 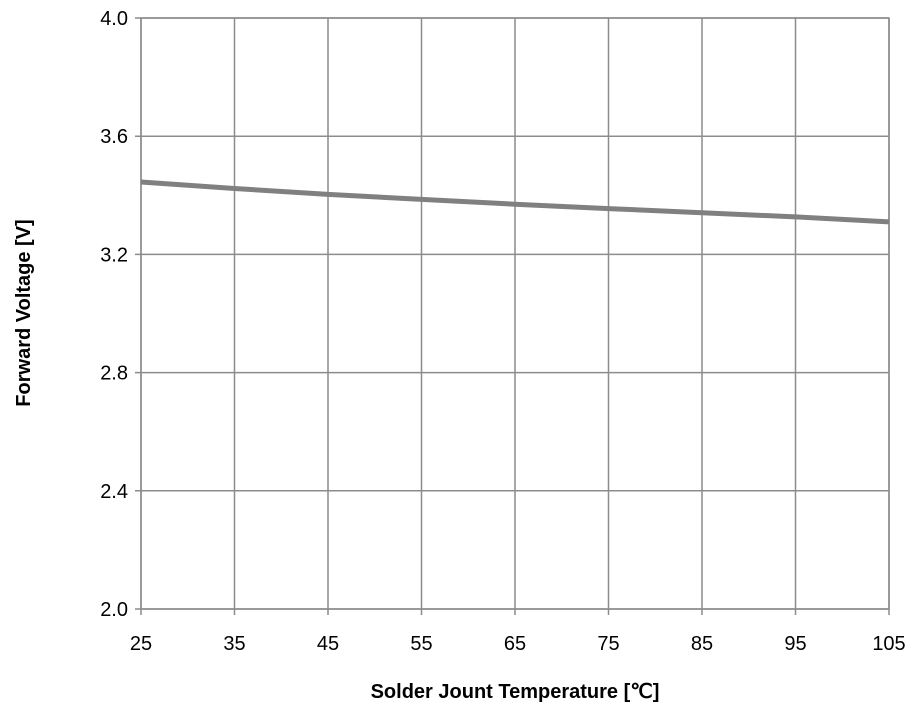 I want to click on x-tick-label: 45, so click(x=328, y=644).